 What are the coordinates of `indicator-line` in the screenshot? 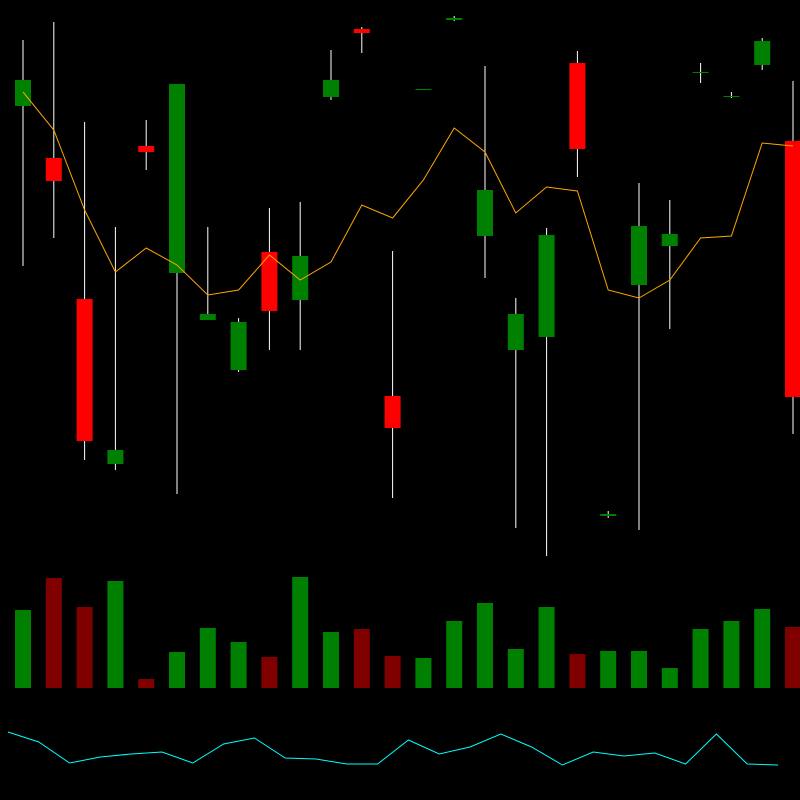 It's located at (393, 748).